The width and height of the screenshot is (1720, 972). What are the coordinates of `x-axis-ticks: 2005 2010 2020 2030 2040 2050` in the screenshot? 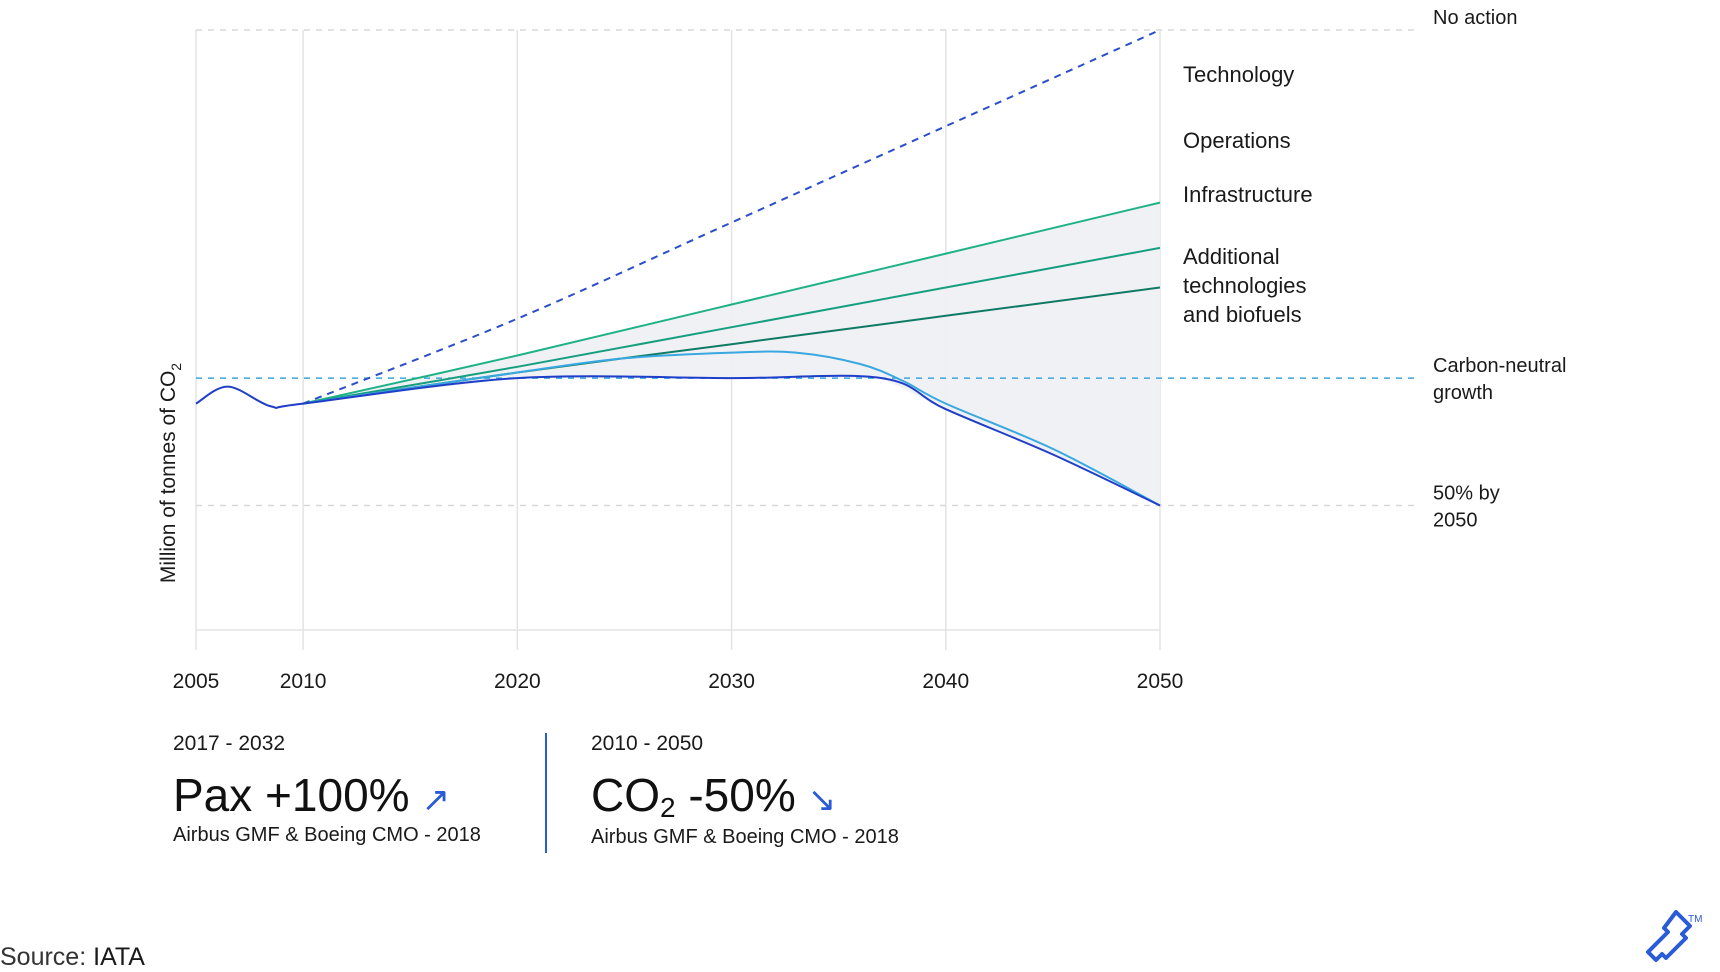 It's located at (678, 681).